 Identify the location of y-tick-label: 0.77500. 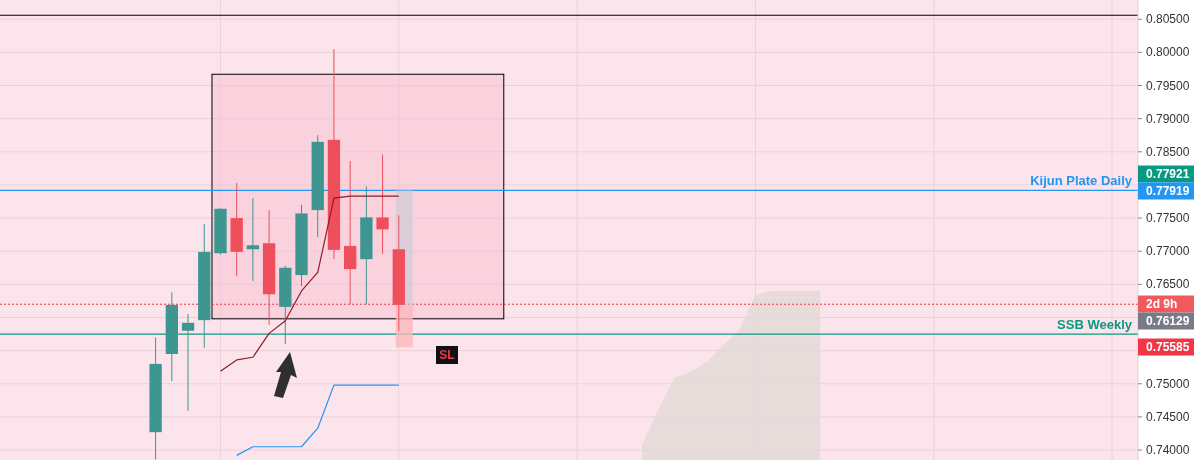
(1168, 218).